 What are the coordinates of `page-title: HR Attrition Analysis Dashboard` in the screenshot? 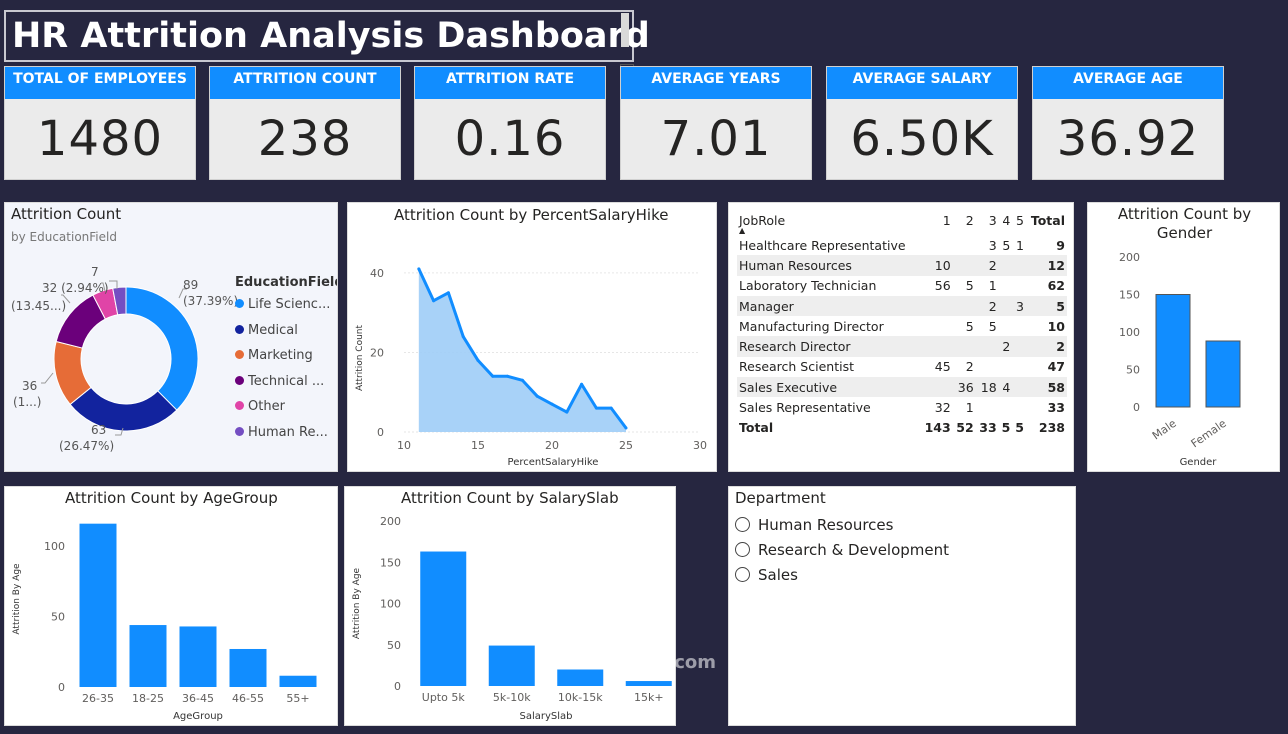 It's located at (331, 36).